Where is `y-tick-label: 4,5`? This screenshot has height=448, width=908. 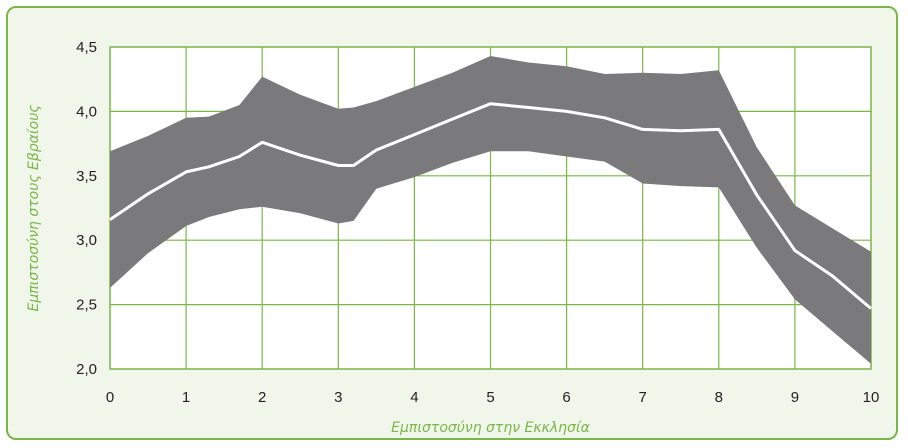
y-tick-label: 4,5 is located at coordinates (86, 47).